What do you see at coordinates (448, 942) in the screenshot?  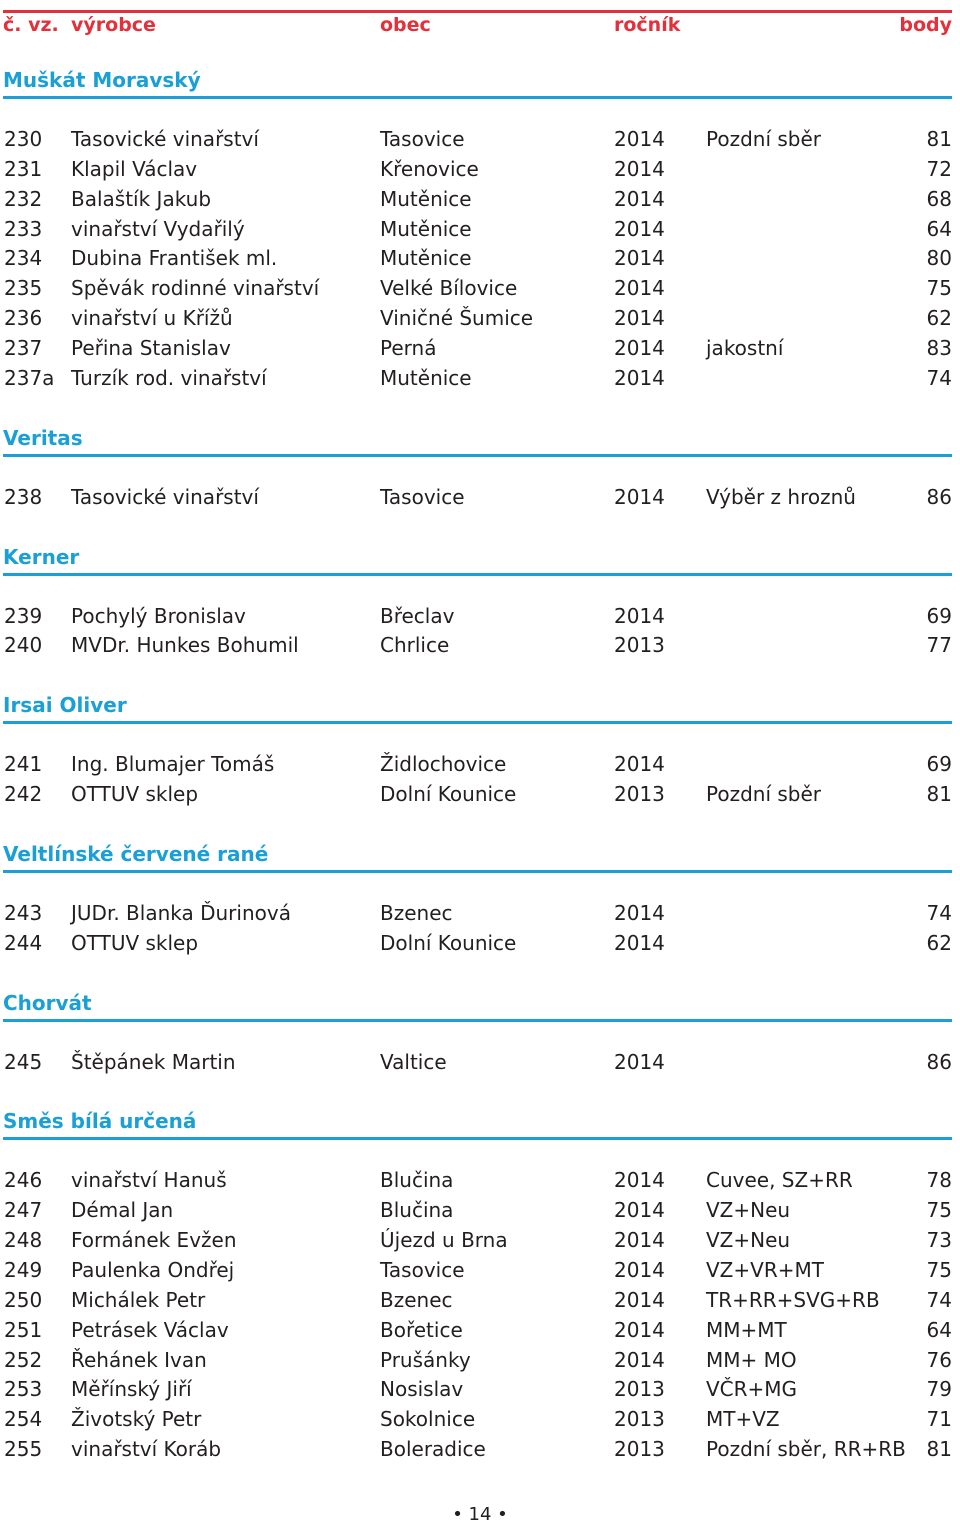 I see `cell-town: Dolní Kounice` at bounding box center [448, 942].